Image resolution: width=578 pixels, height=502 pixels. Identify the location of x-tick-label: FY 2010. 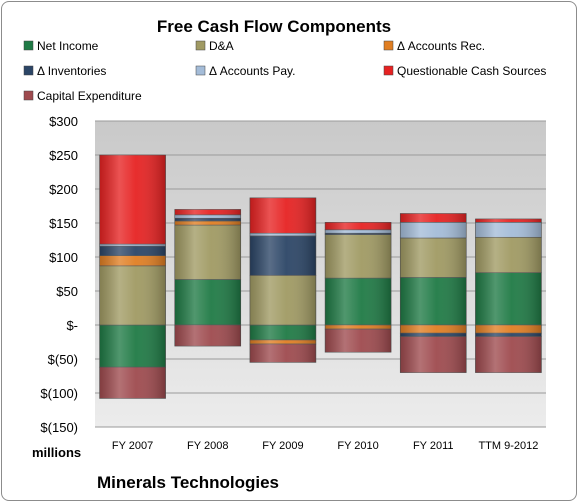
(357, 446).